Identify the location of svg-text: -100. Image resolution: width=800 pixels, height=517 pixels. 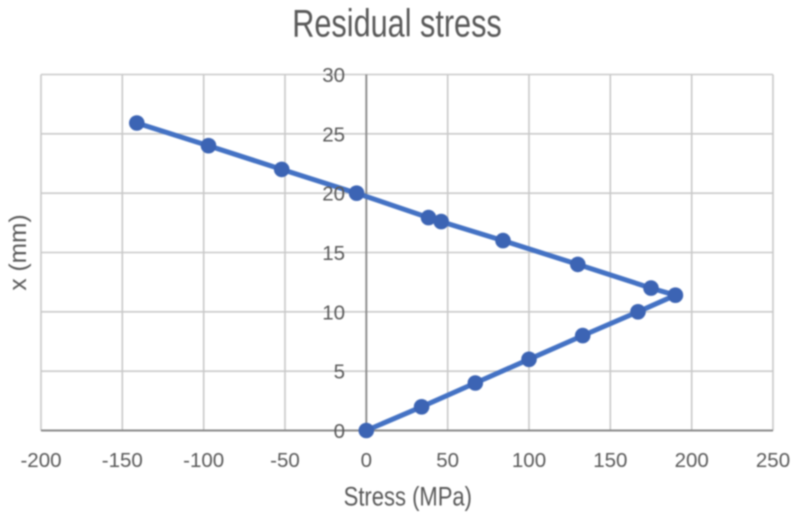
(203, 460).